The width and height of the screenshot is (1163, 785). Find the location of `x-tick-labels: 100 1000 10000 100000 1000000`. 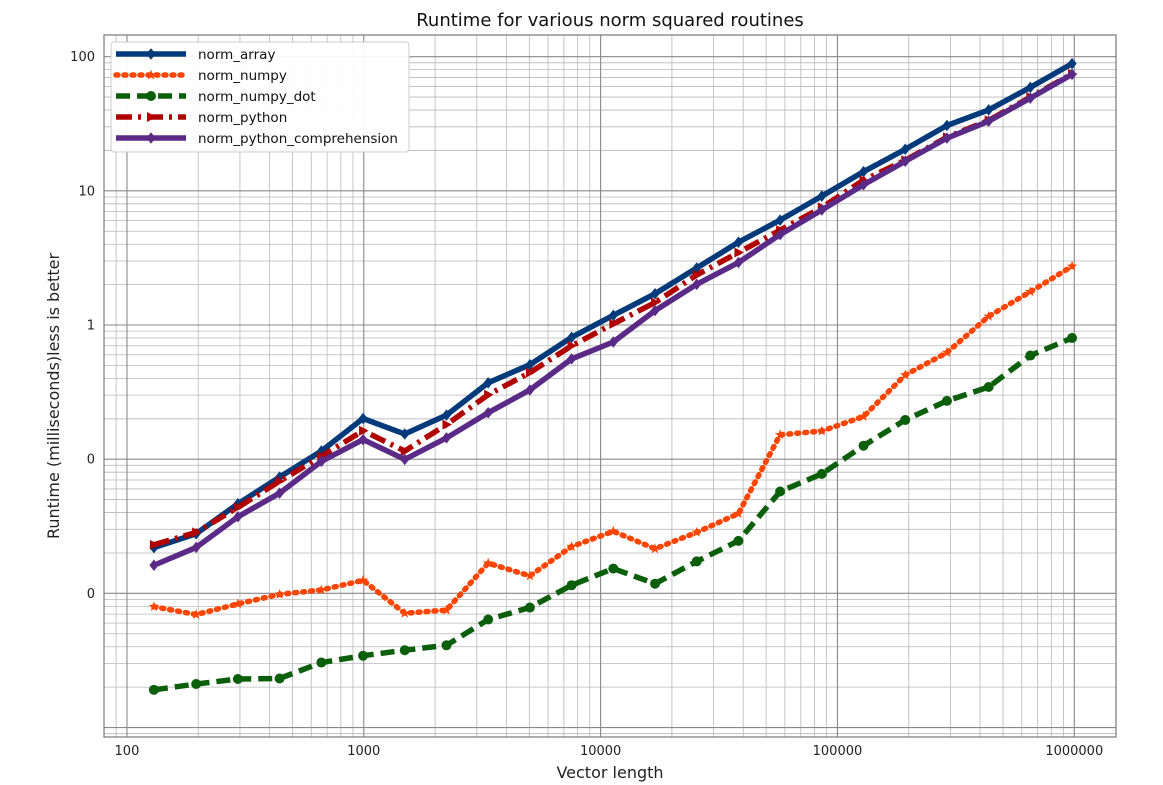

x-tick-labels: 100 1000 10000 100000 1000000 is located at coordinates (609, 751).